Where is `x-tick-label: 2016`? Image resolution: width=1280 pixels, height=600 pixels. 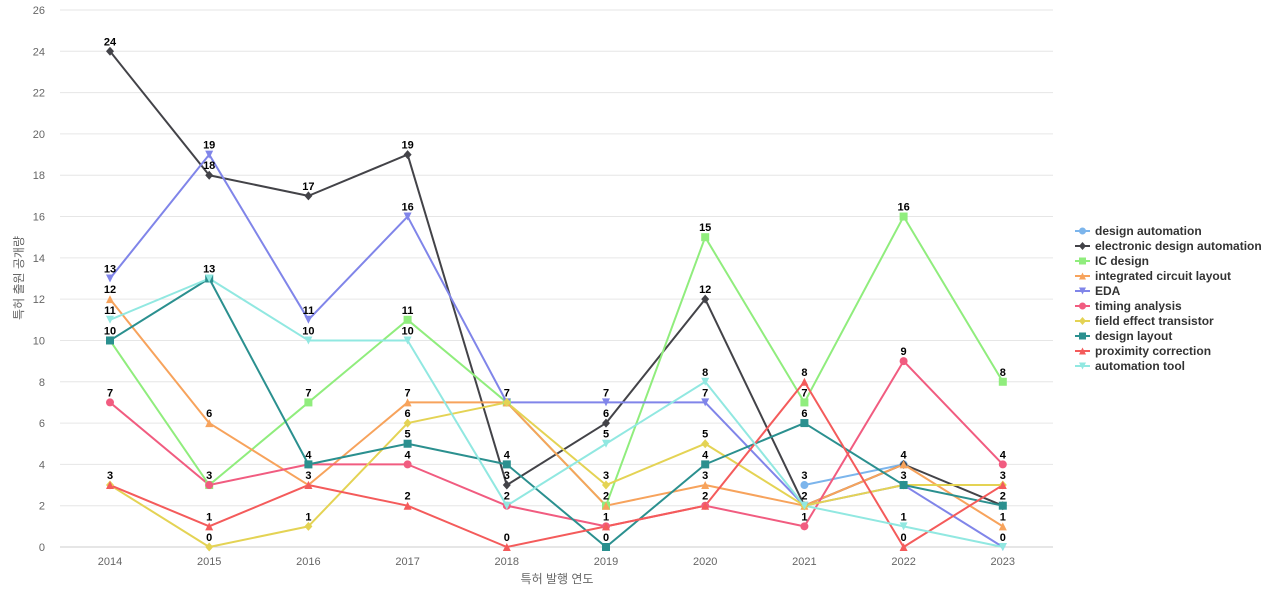
x-tick-label: 2016 is located at coordinates (308, 562).